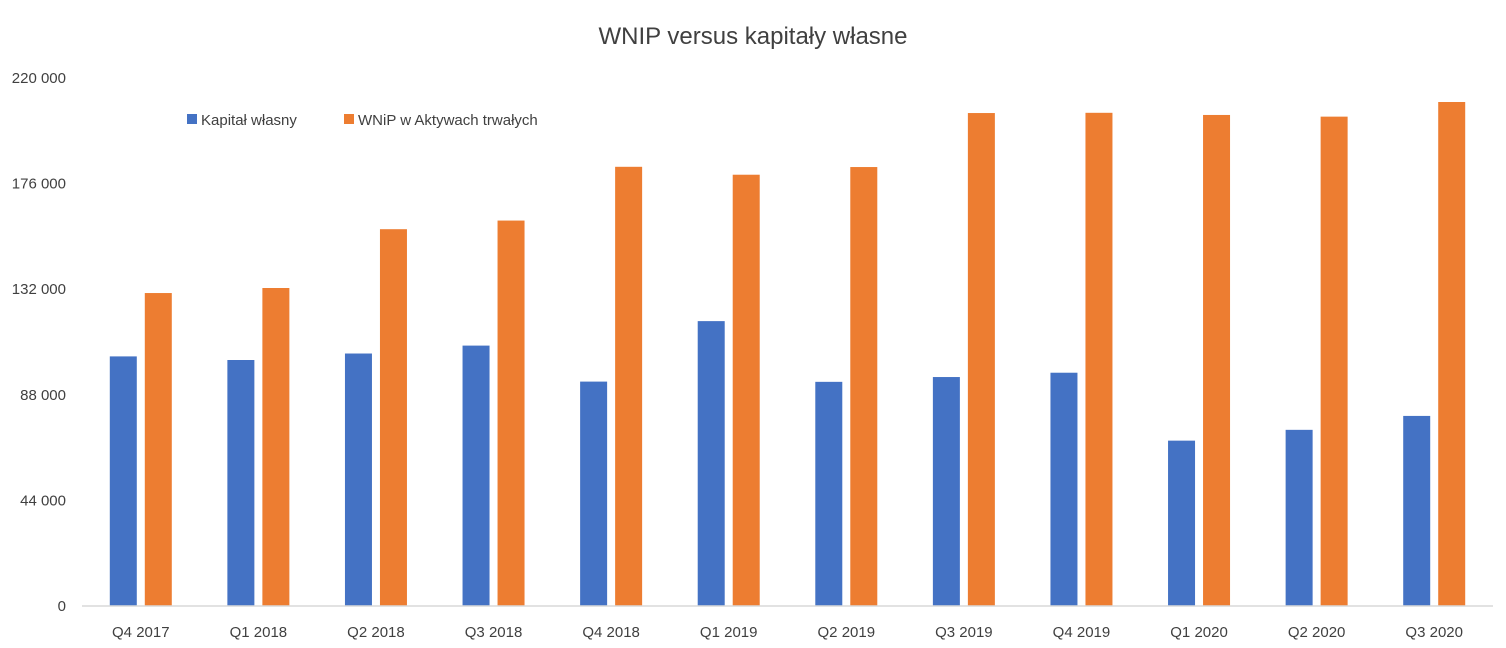  I want to click on x-tick-label: Q2 2018, so click(376, 632).